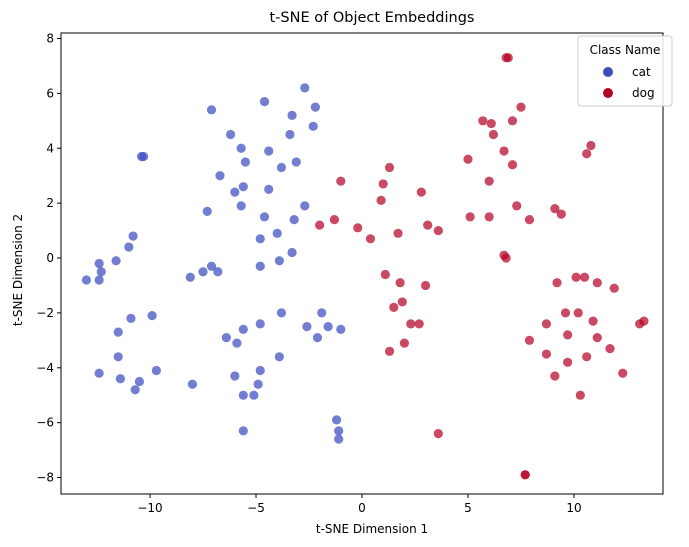 The height and width of the screenshot is (547, 689). What do you see at coordinates (372, 18) in the screenshot?
I see `chart-title: t-SNE of Object Embeddings` at bounding box center [372, 18].